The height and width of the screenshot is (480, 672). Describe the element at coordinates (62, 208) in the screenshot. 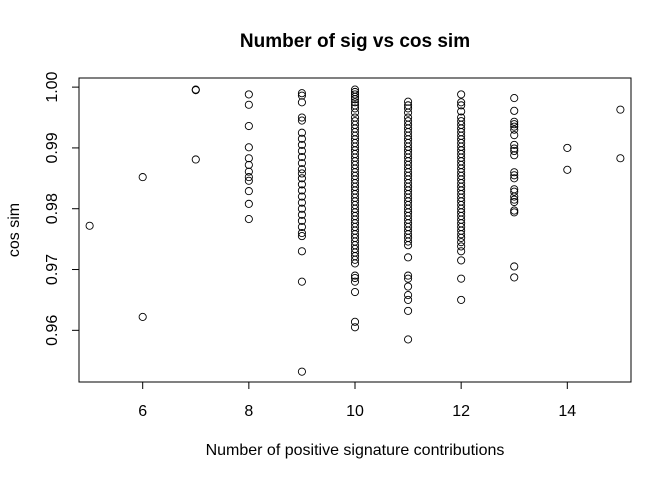

I see `y-axis: 0.96 0.97 0.98 0.99 1.00` at that location.